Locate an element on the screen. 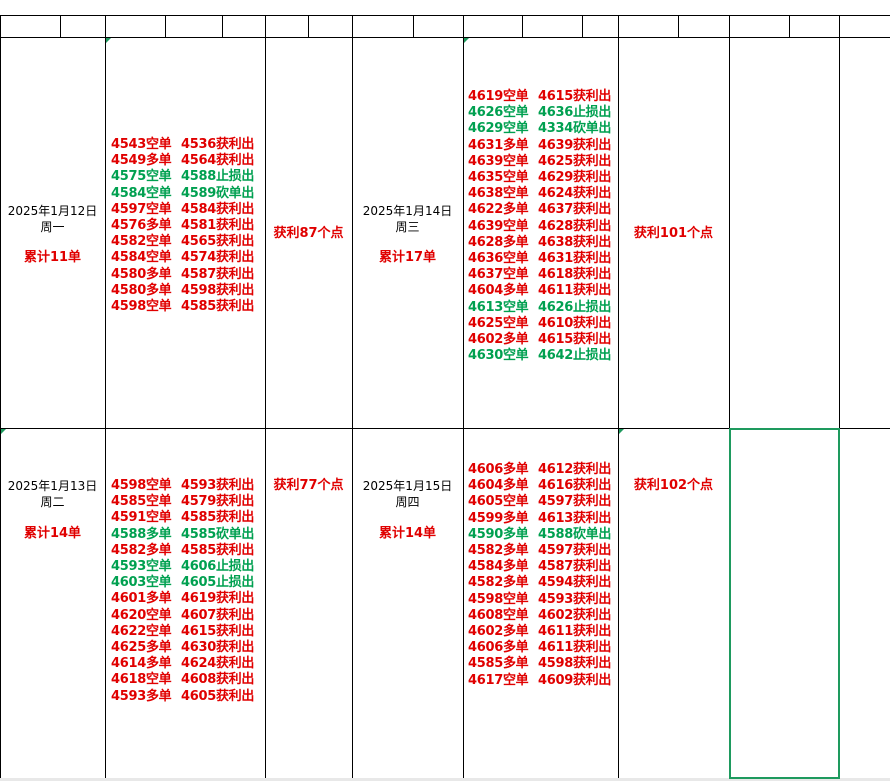 This screenshot has height=781, width=890. trade-exit: 4616获利出 is located at coordinates (575, 486).